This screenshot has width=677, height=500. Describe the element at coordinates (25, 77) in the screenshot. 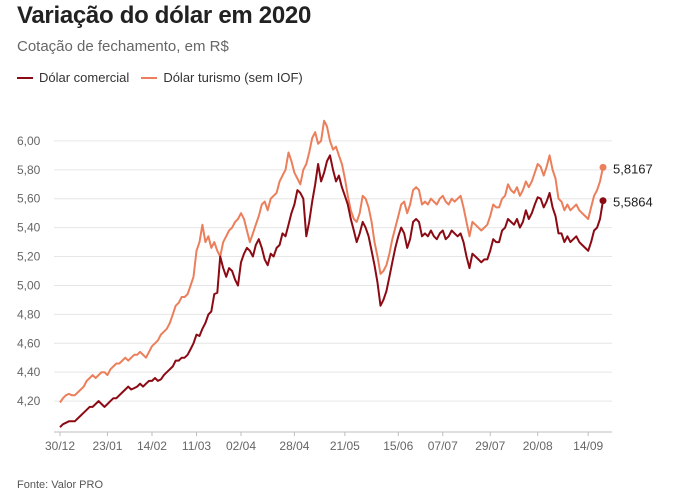

I see `legend-swatch-comercial` at that location.